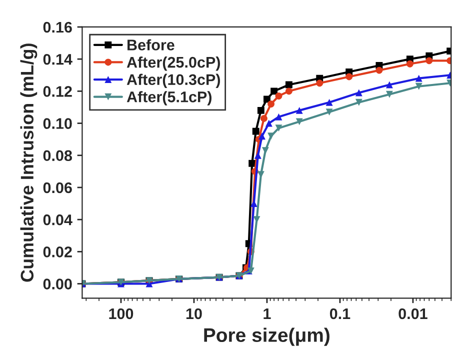  What do you see at coordinates (57, 156) in the screenshot?
I see `y-tick-label: 0.08` at bounding box center [57, 156].